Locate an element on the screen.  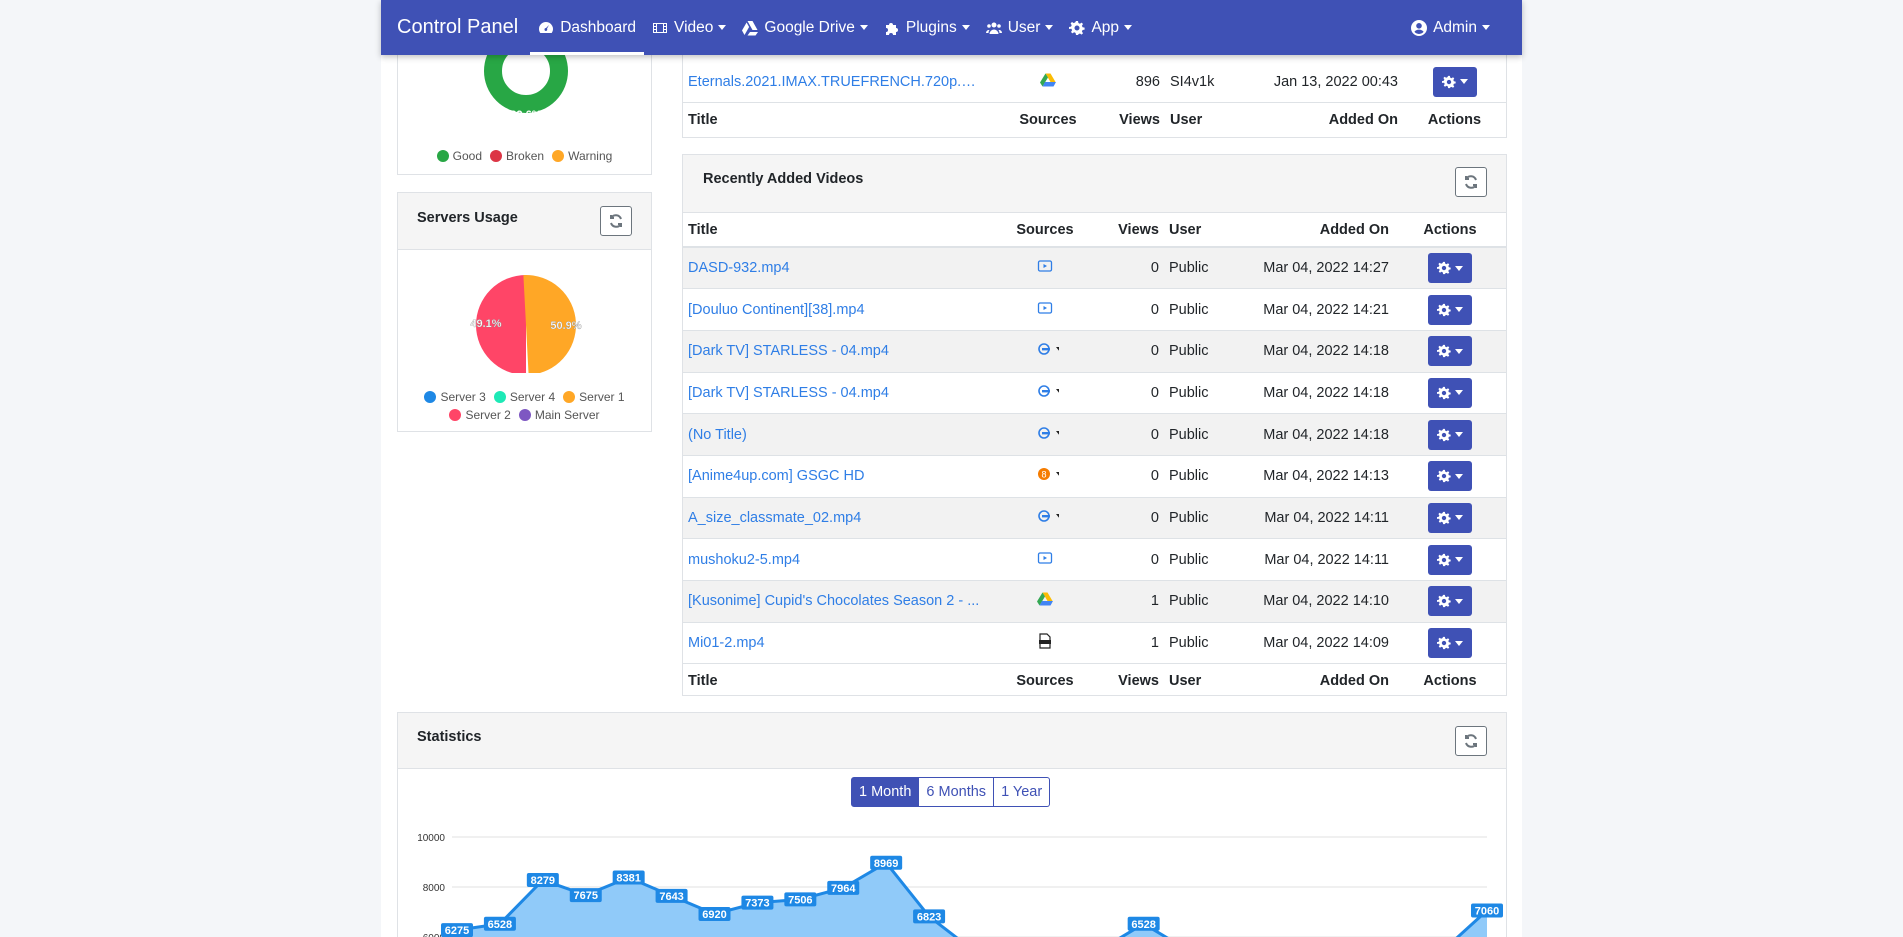
legend-label: Server 4 is located at coordinates (532, 397).